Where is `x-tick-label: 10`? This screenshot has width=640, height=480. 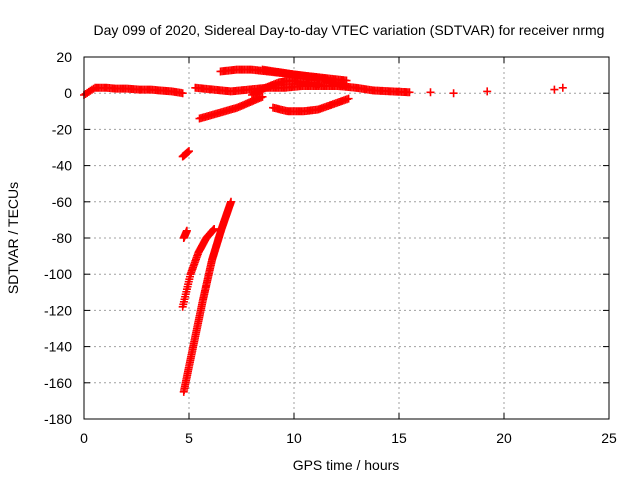 x-tick-label: 10 is located at coordinates (294, 438).